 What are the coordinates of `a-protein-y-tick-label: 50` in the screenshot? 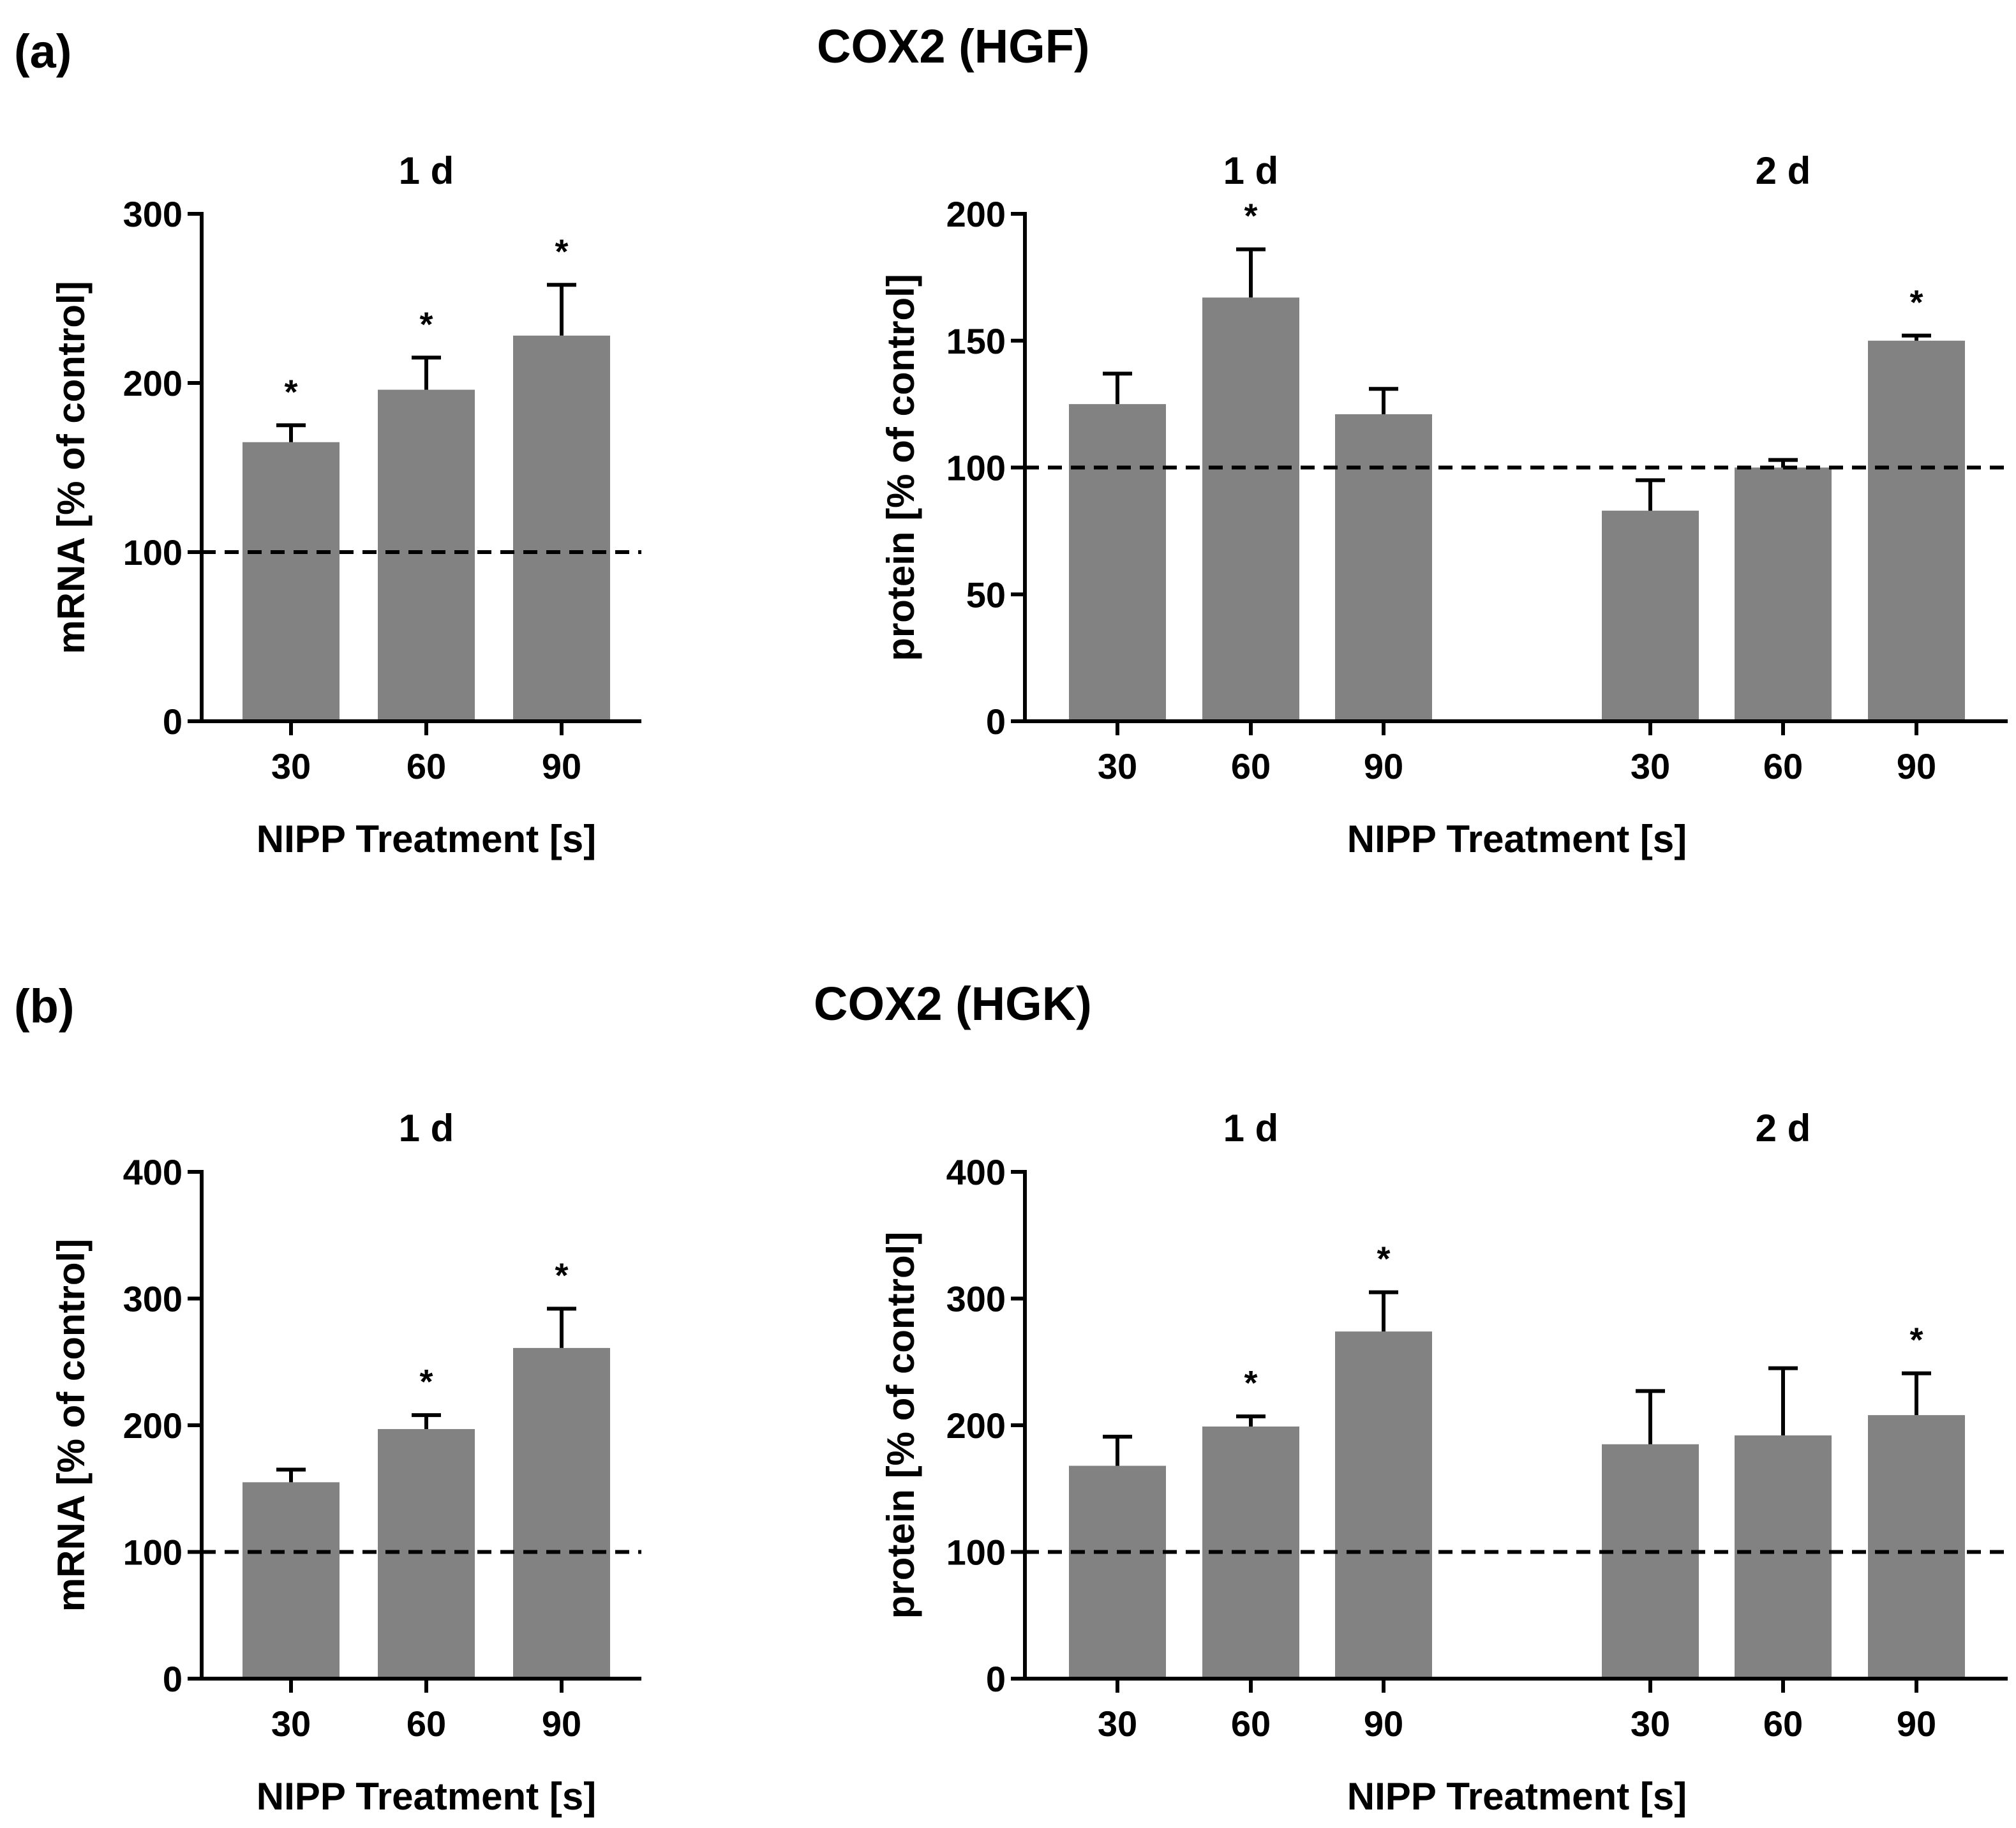 It's located at (986, 594).